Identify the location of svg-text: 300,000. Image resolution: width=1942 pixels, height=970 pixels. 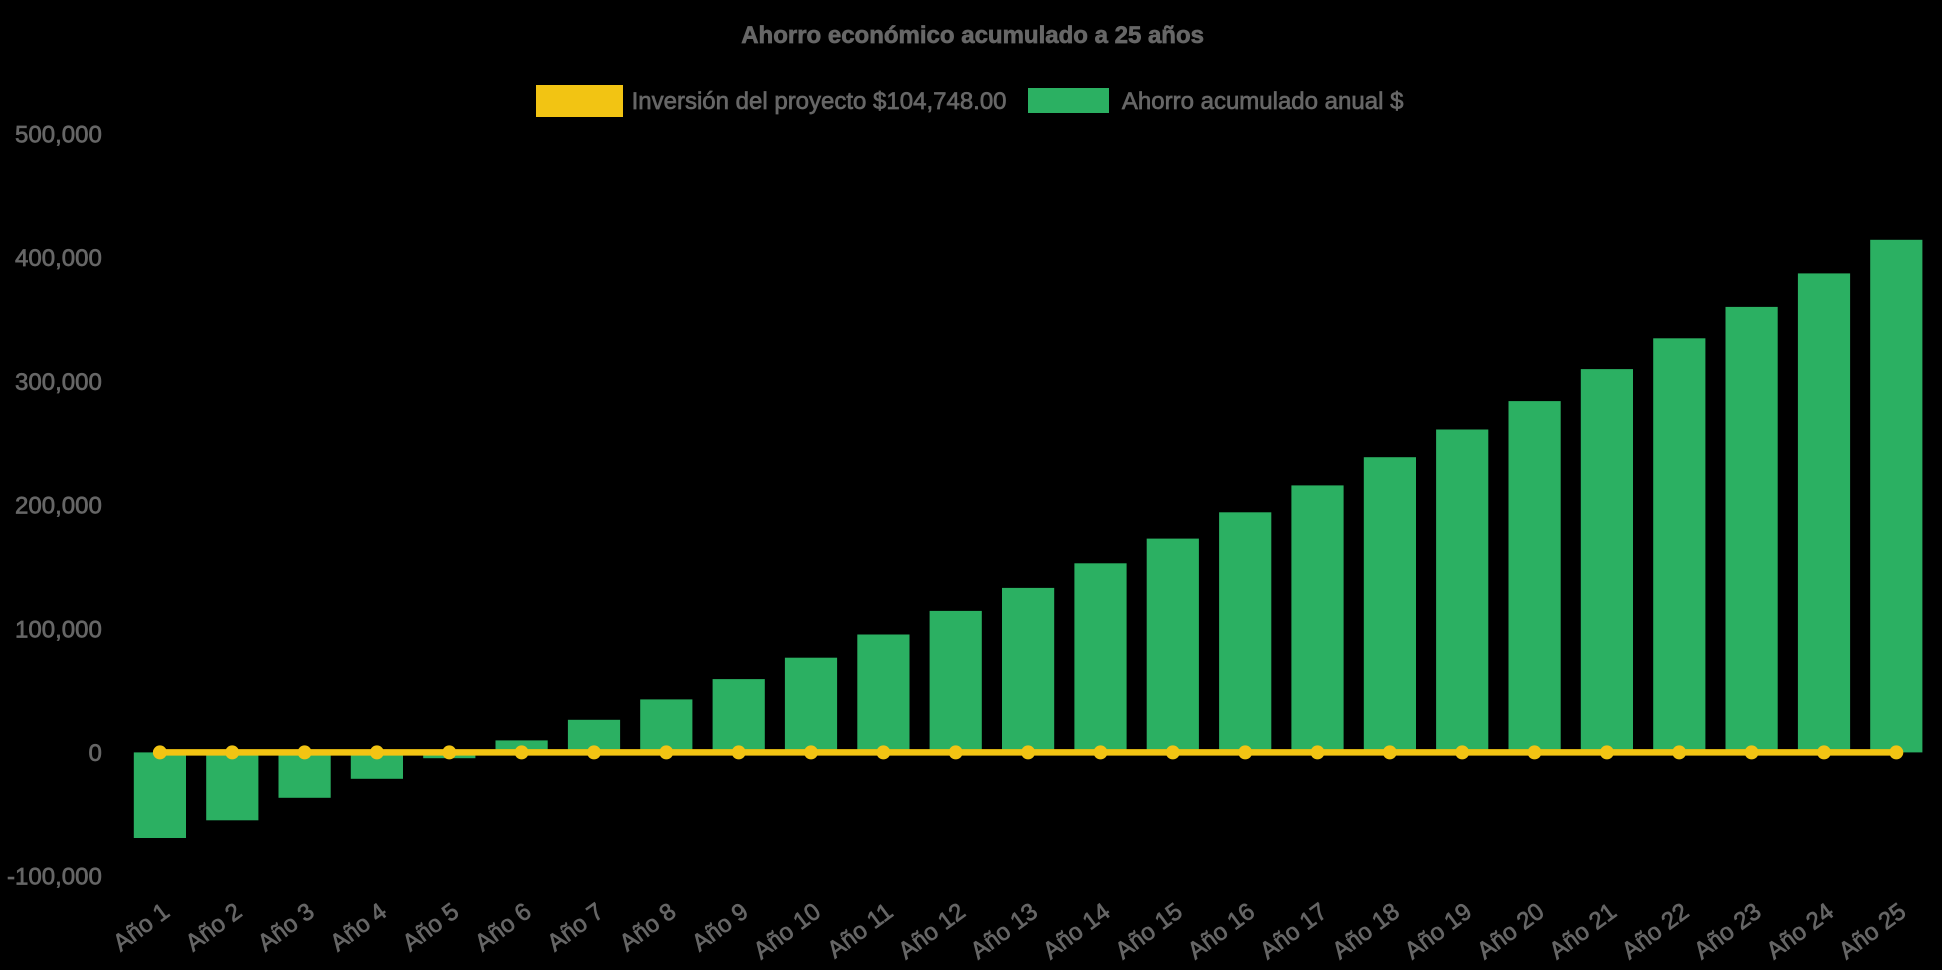
(58, 382).